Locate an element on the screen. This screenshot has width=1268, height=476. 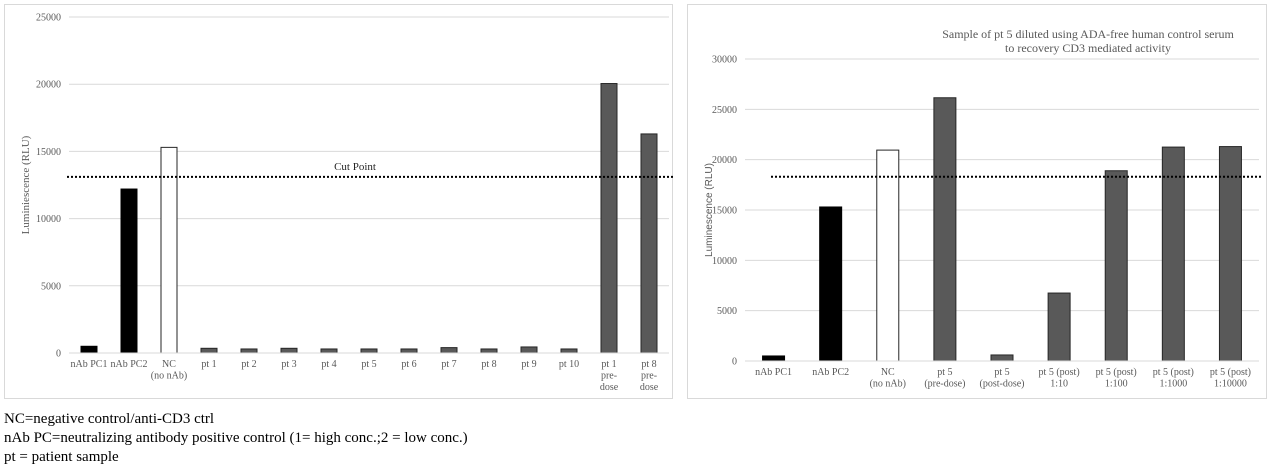
chart-title: to recovery CD3 mediated activity is located at coordinates (1088, 48).